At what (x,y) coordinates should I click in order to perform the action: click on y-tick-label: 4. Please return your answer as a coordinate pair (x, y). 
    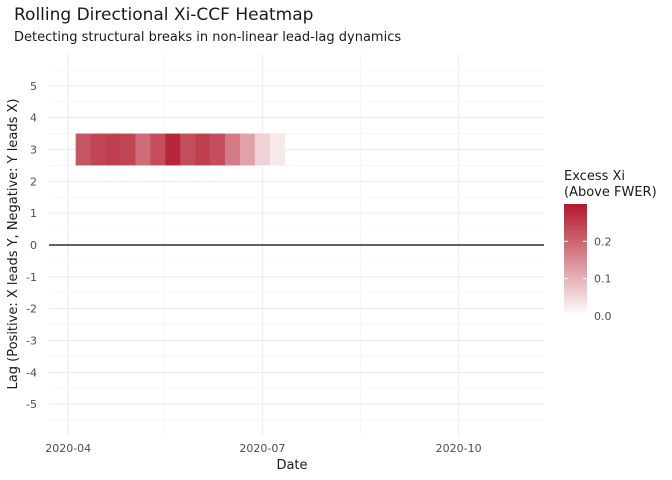
    Looking at the image, I should click on (33, 118).